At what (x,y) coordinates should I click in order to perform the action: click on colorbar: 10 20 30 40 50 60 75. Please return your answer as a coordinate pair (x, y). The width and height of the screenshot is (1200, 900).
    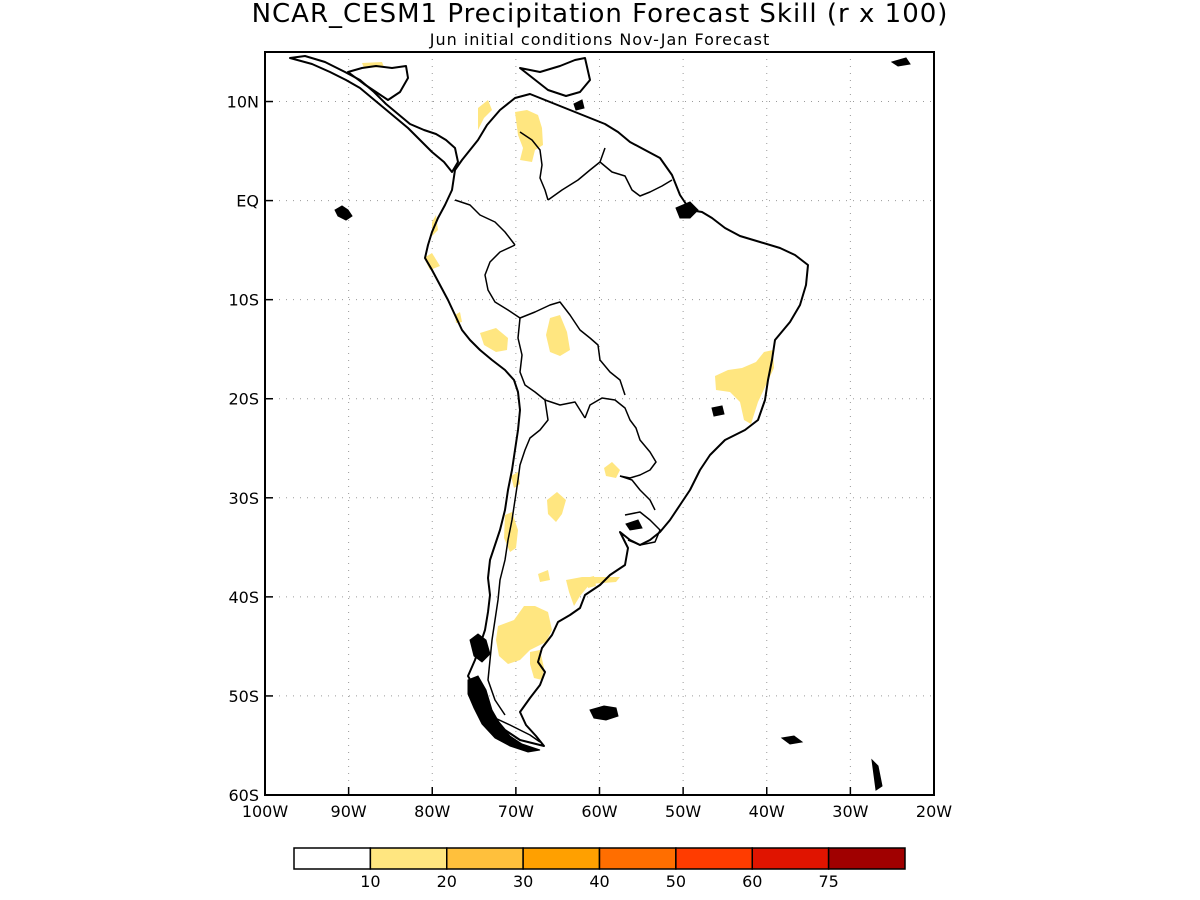
    Looking at the image, I should click on (599, 869).